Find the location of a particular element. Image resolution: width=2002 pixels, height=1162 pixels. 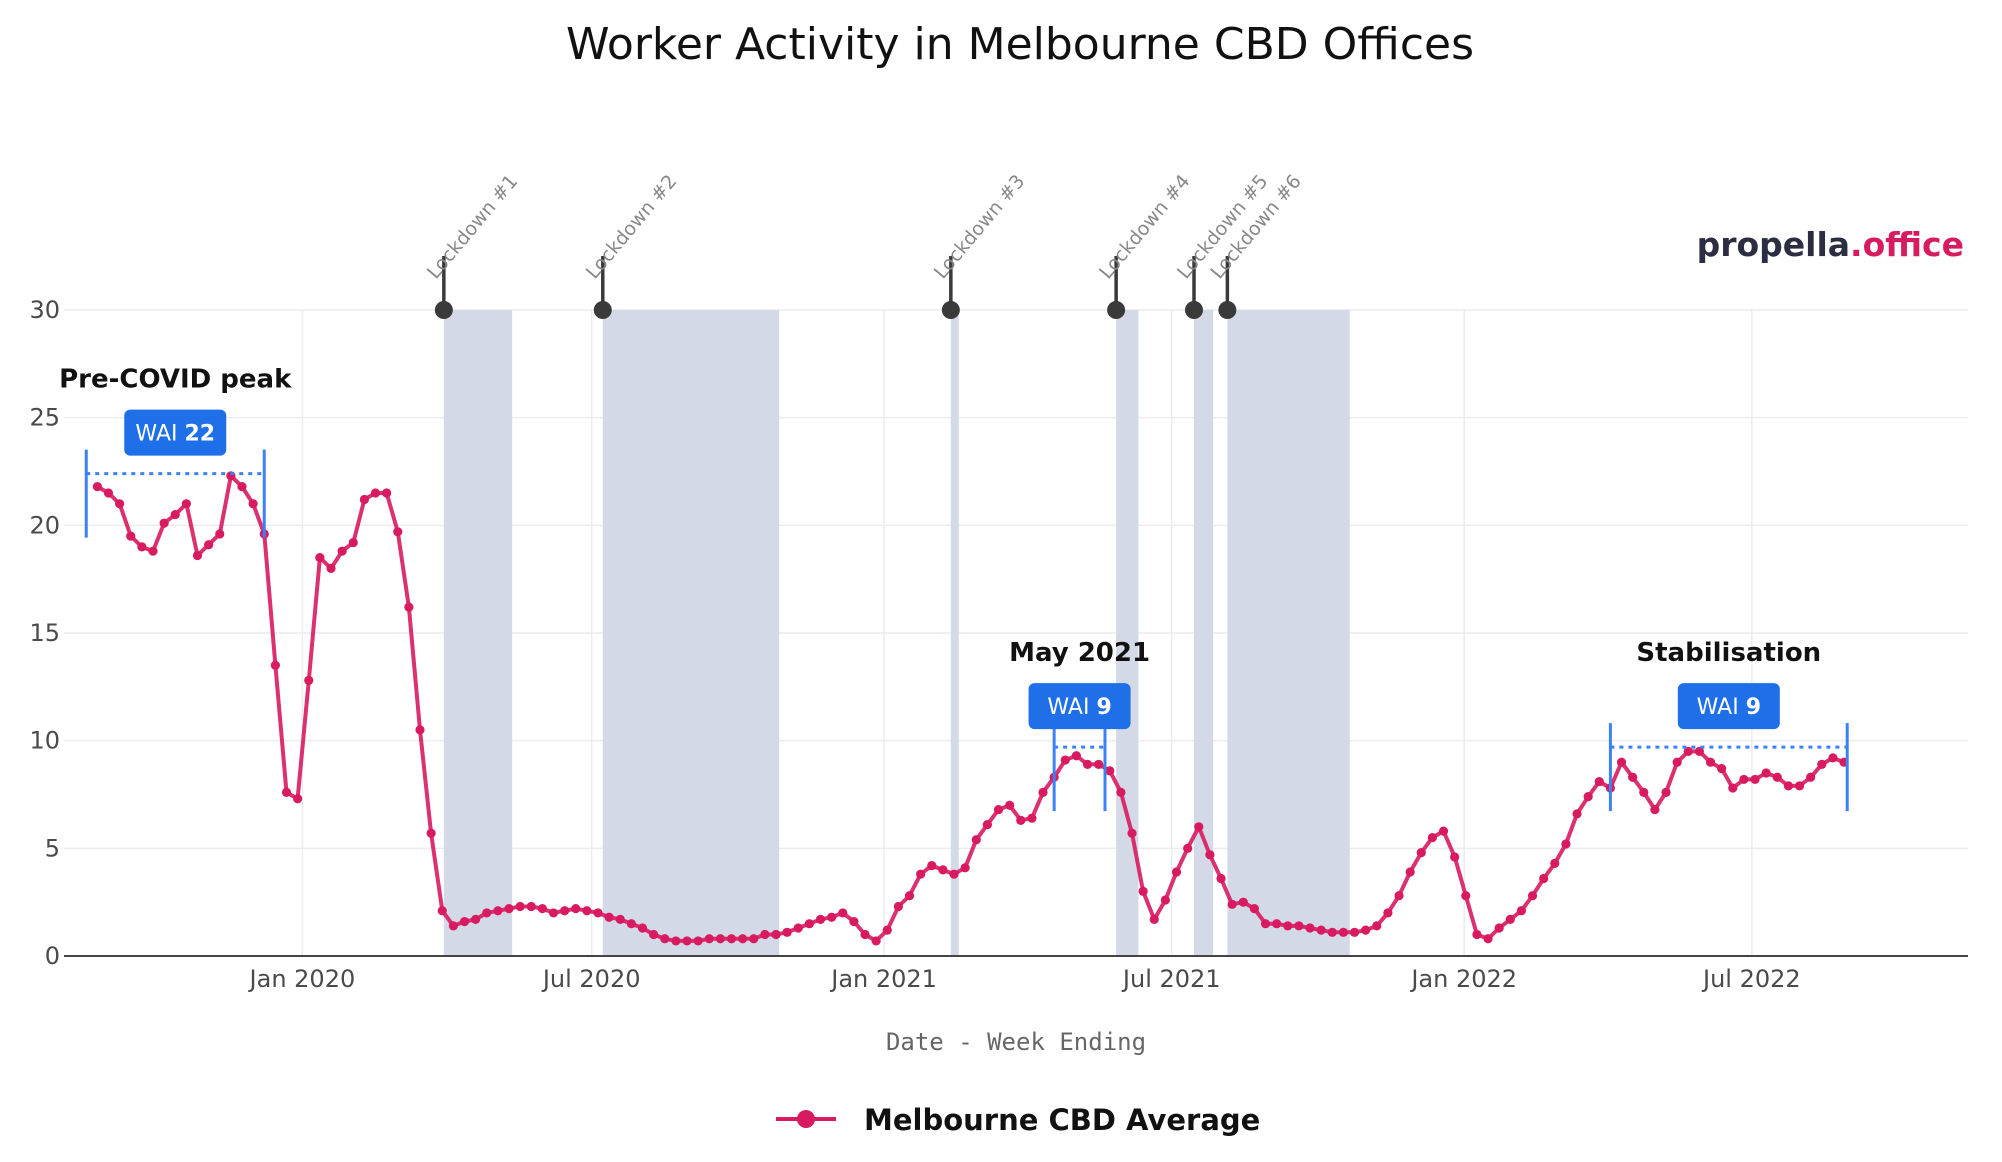

y-tick-label: 20 is located at coordinates (44, 525).